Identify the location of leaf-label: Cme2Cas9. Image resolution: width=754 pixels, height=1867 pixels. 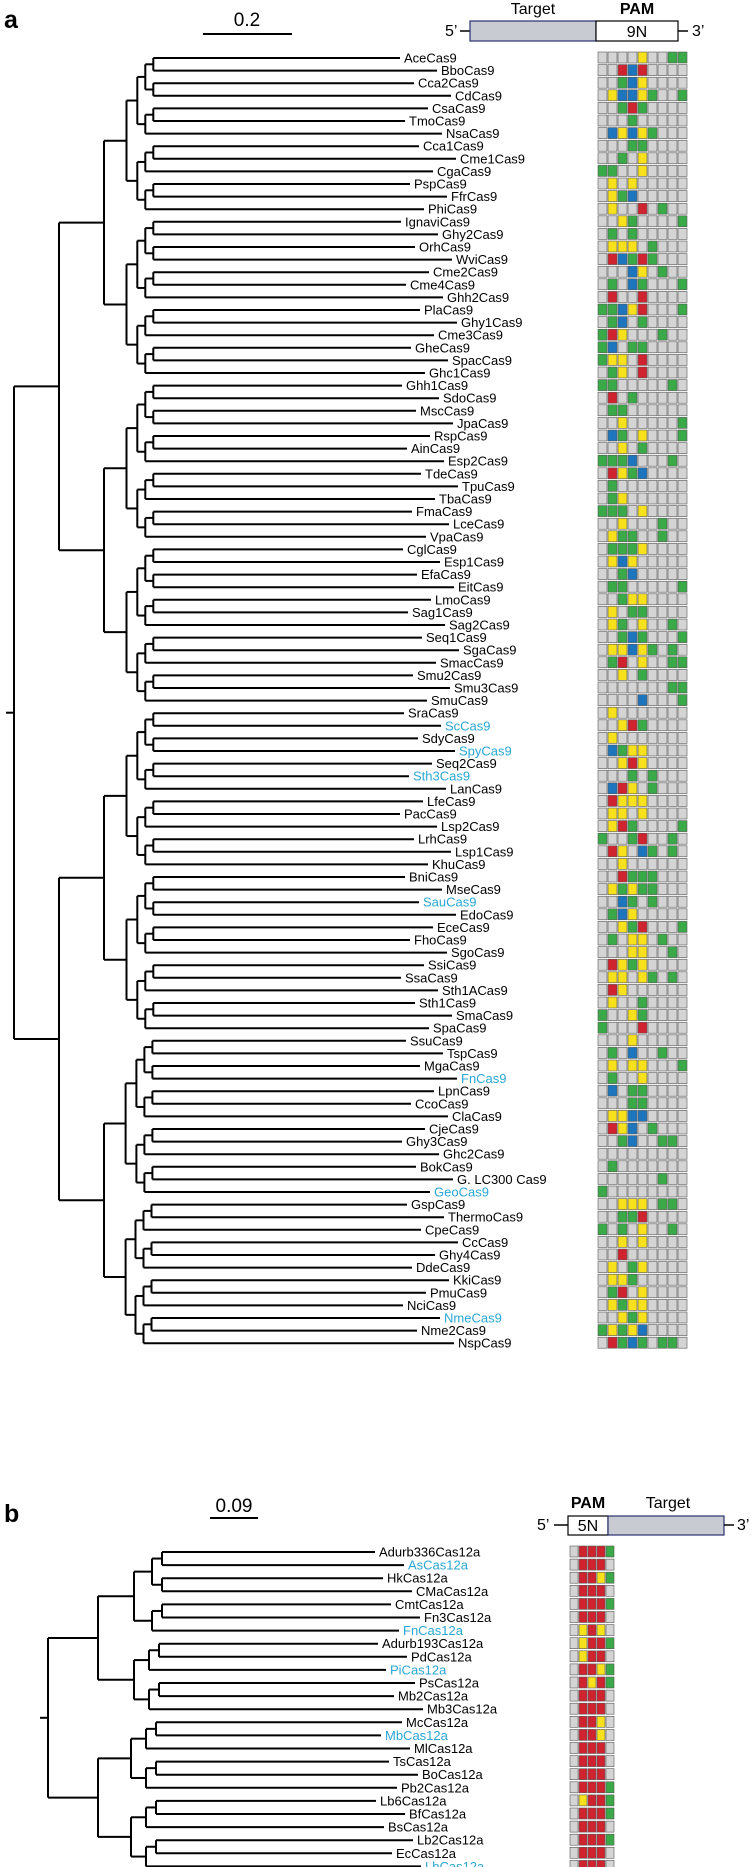
(465, 272).